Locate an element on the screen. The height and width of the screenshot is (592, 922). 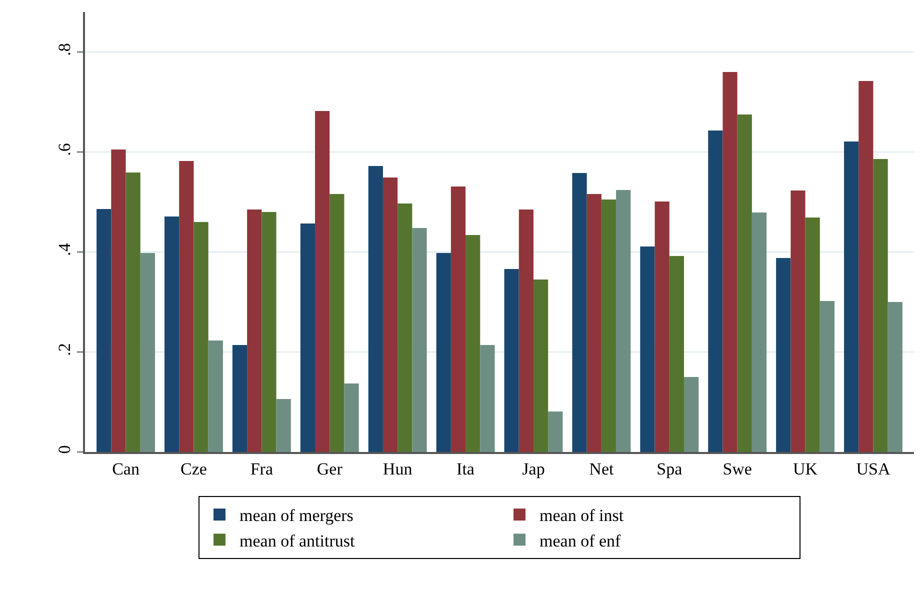
x-tick-label: Jap is located at coordinates (533, 468).